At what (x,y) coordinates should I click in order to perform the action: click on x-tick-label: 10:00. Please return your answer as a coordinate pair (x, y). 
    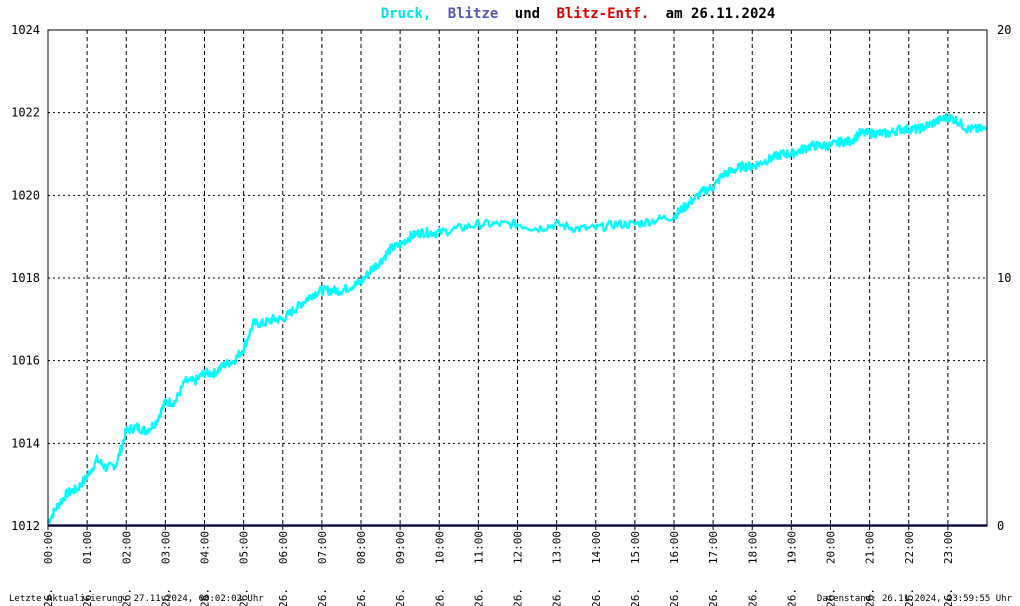
    Looking at the image, I should click on (439, 547).